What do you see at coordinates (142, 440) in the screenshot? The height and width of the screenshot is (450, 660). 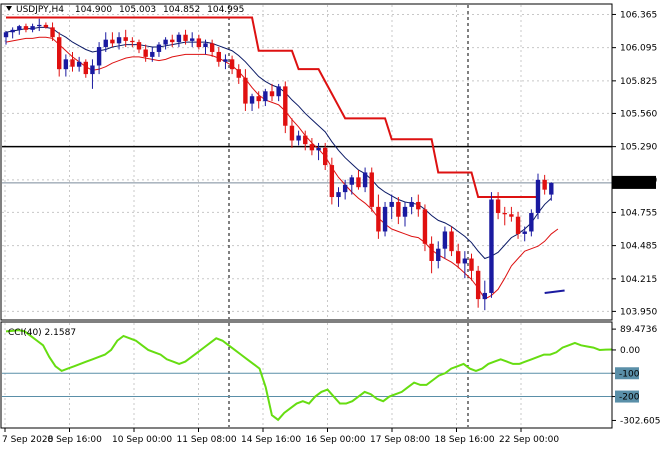 I see `time-tick-label: 10 Sep 00:00` at bounding box center [142, 440].